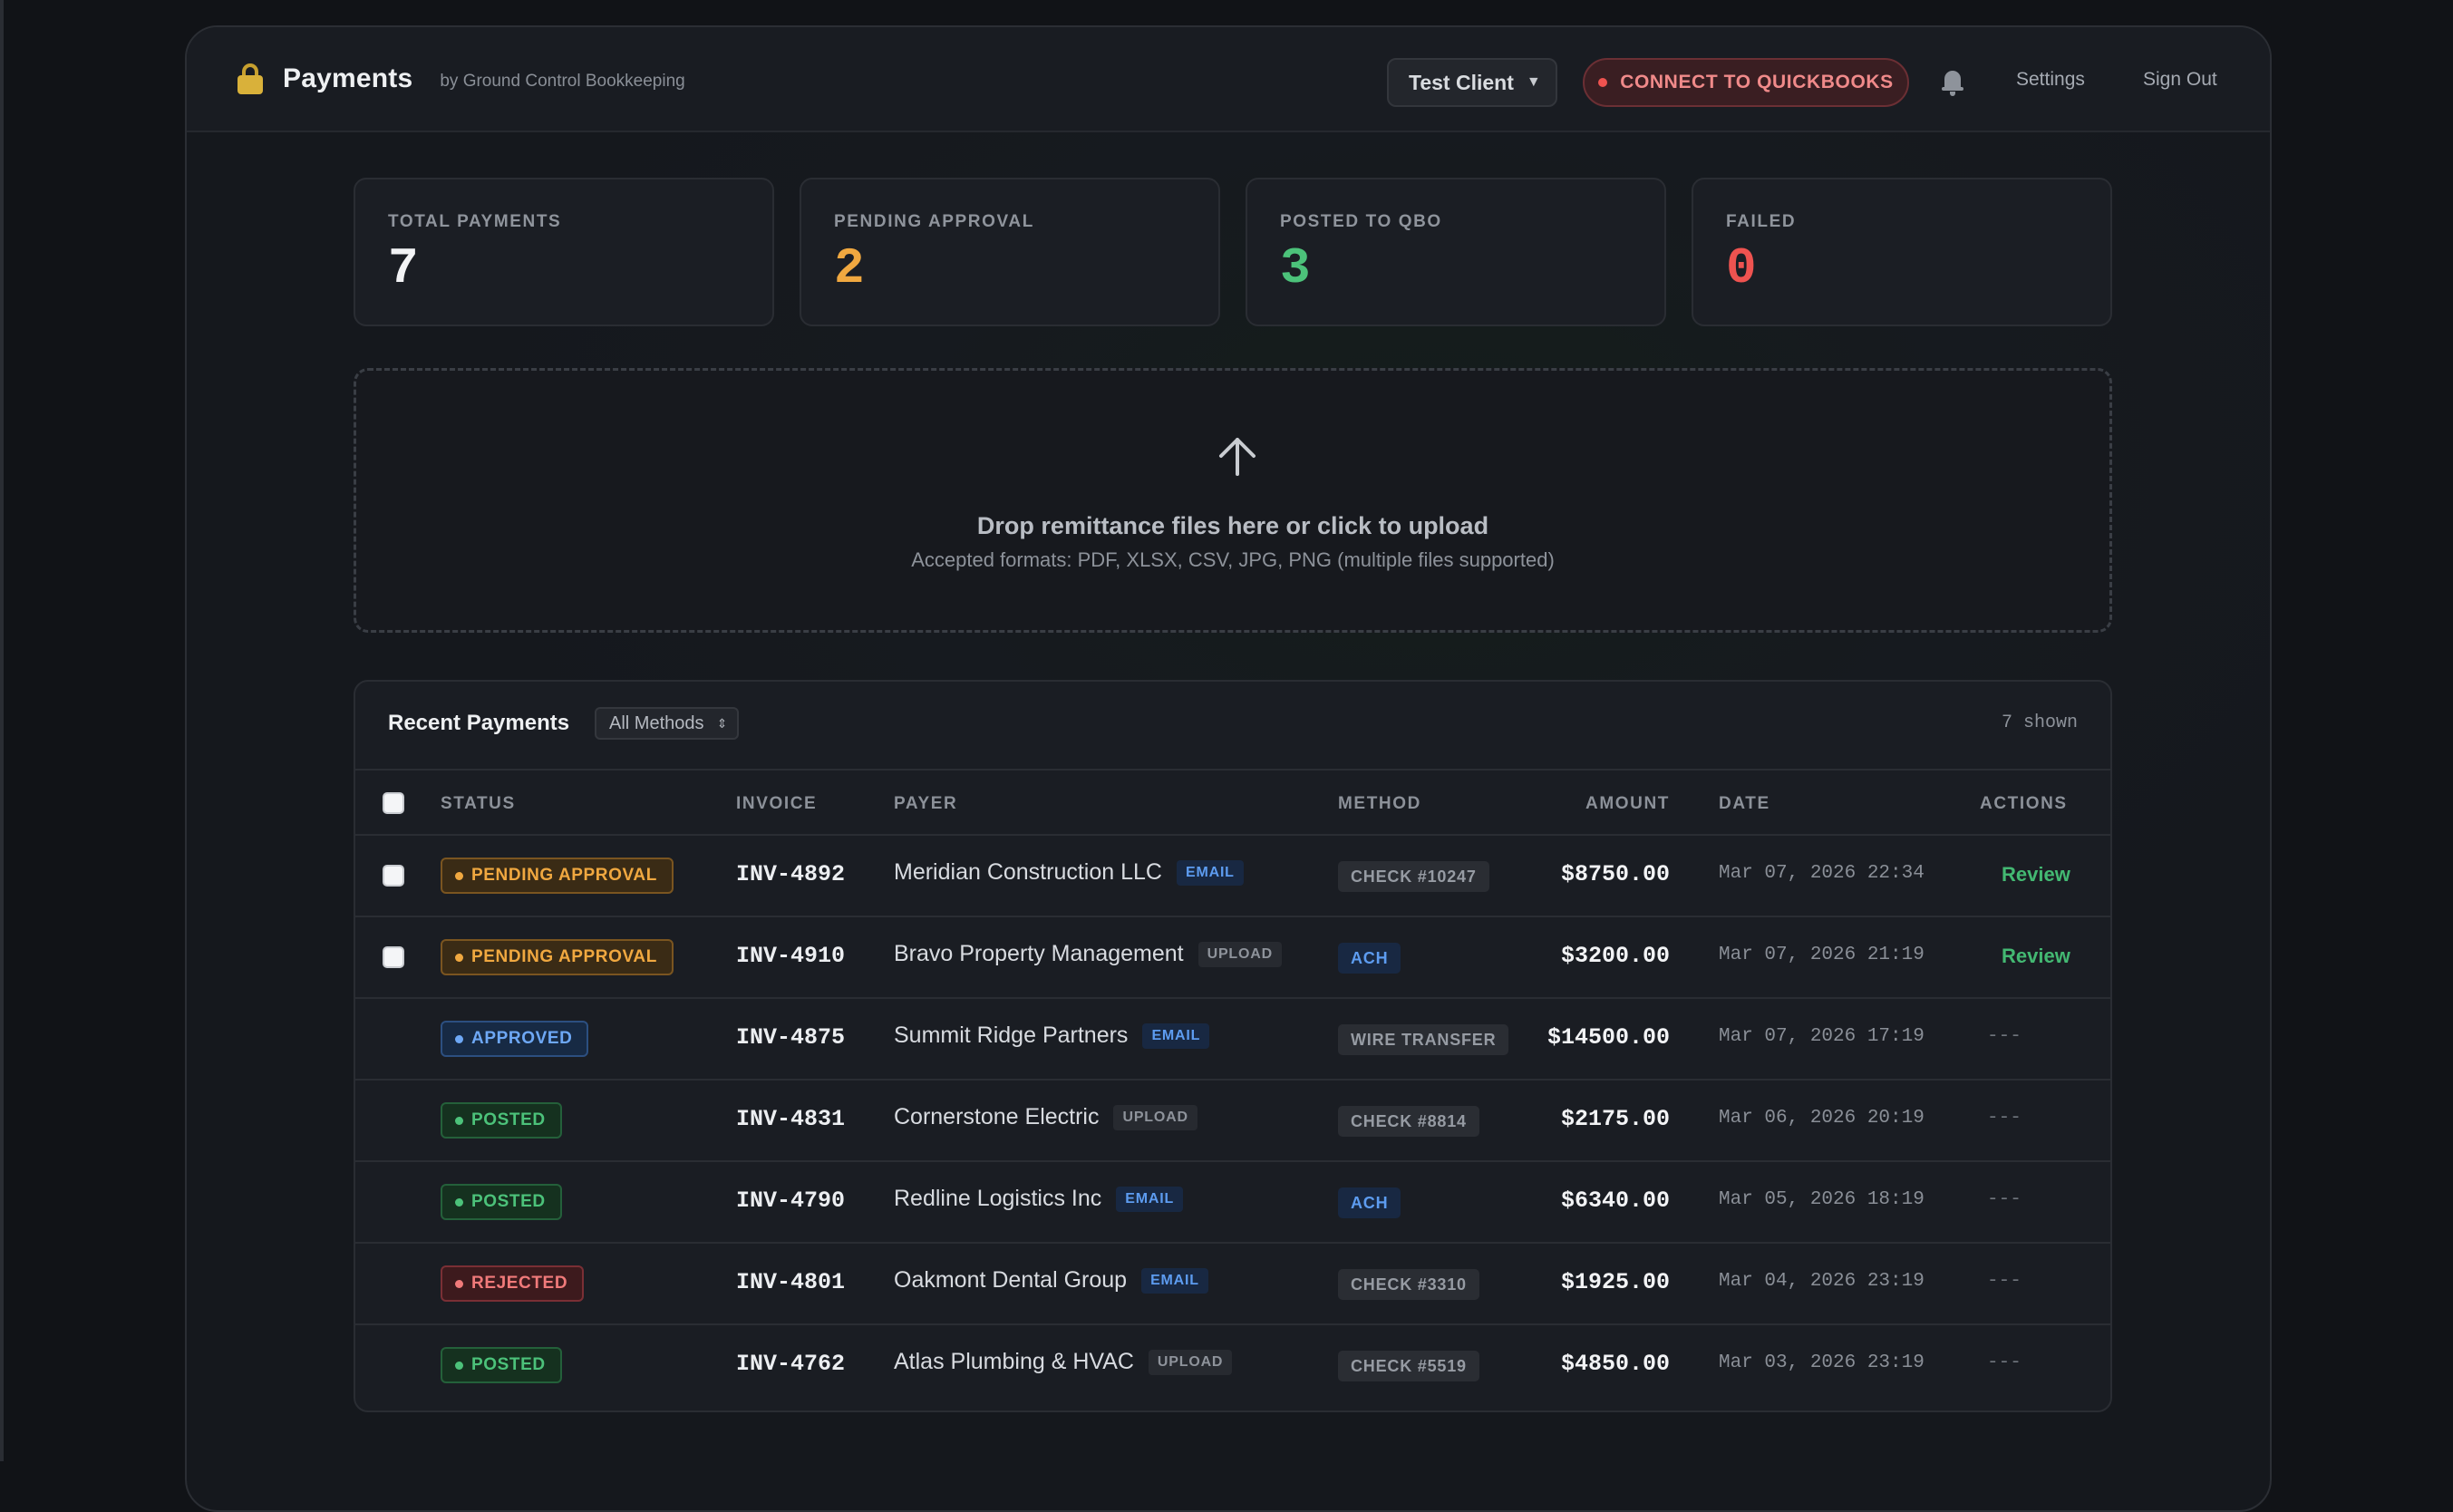  I want to click on bell-icon, so click(1952, 83).